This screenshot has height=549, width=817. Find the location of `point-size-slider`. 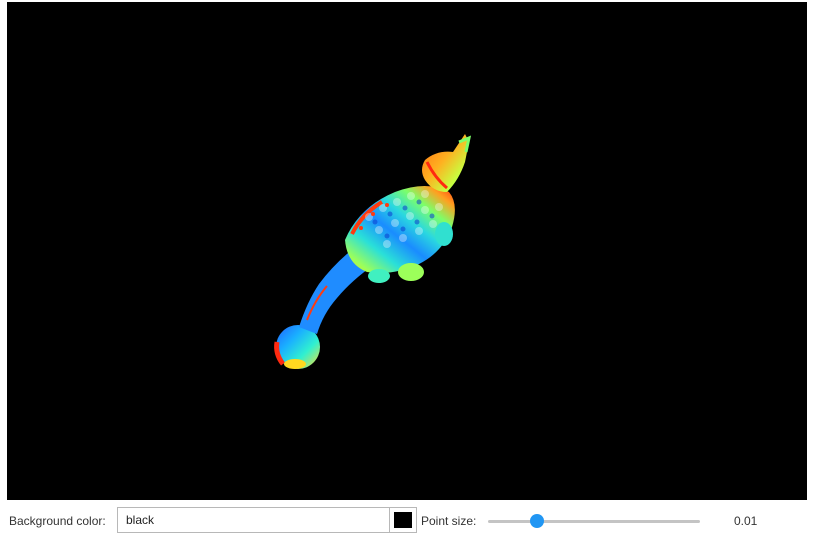

point-size-slider is located at coordinates (594, 521).